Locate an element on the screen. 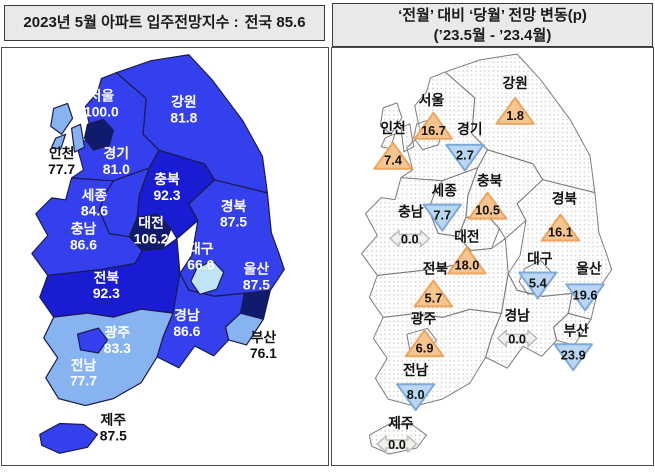 Image resolution: width=655 pixels, height=472 pixels. label-gyeonggi-value: 81.0 is located at coordinates (116, 169).